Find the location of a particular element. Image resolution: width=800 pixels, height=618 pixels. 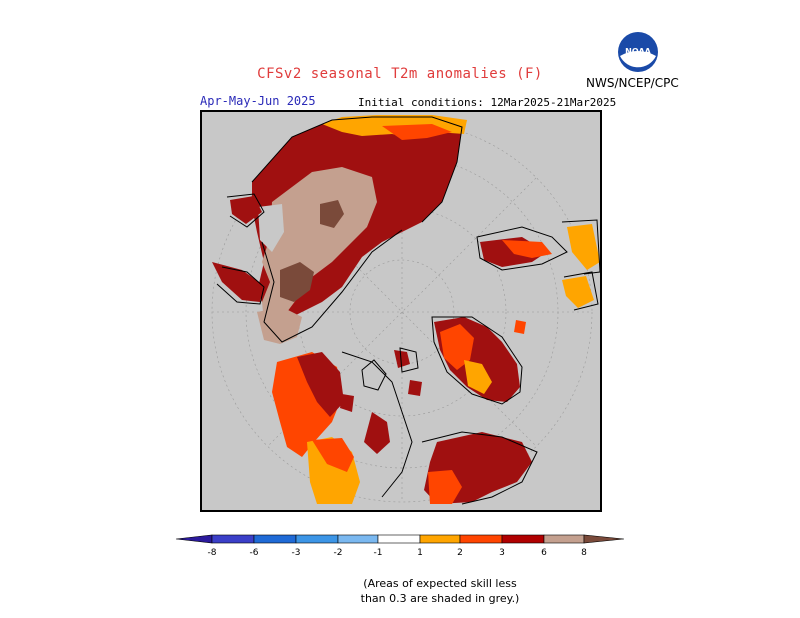

noaa-logo-text: NOAA is located at coordinates (638, 51).